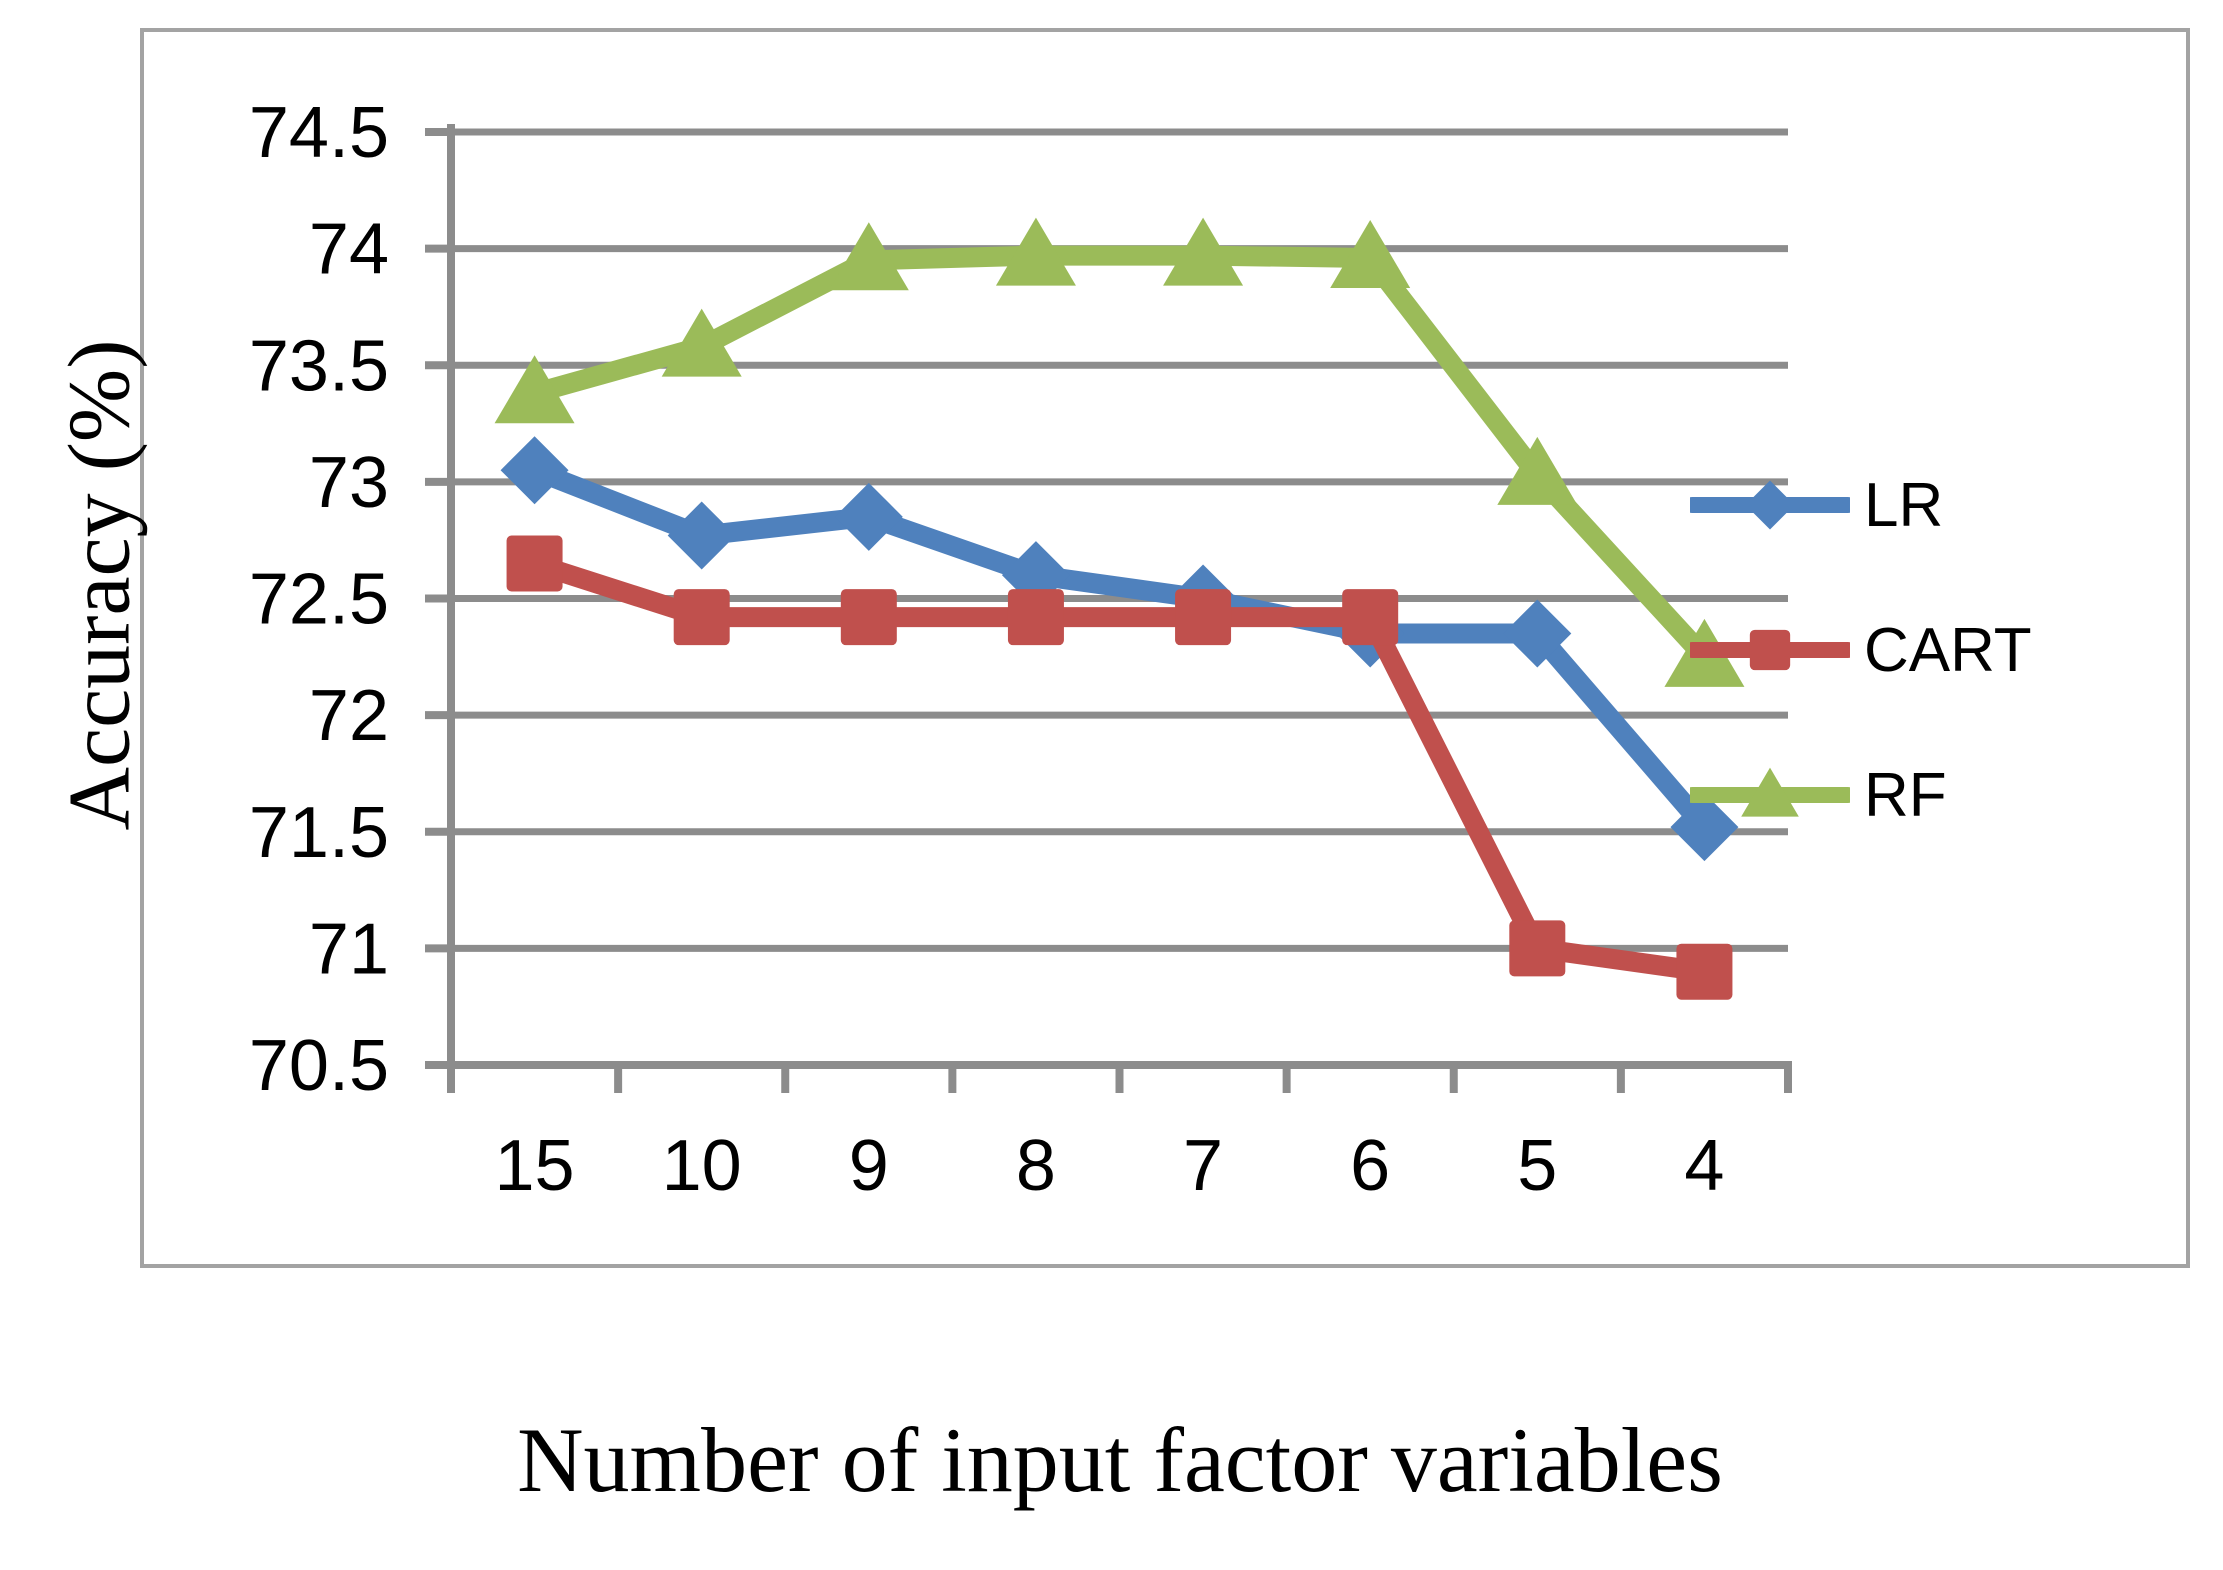 This screenshot has height=1570, width=2223. Describe the element at coordinates (1537, 1166) in the screenshot. I see `x-tick-label: 5` at that location.